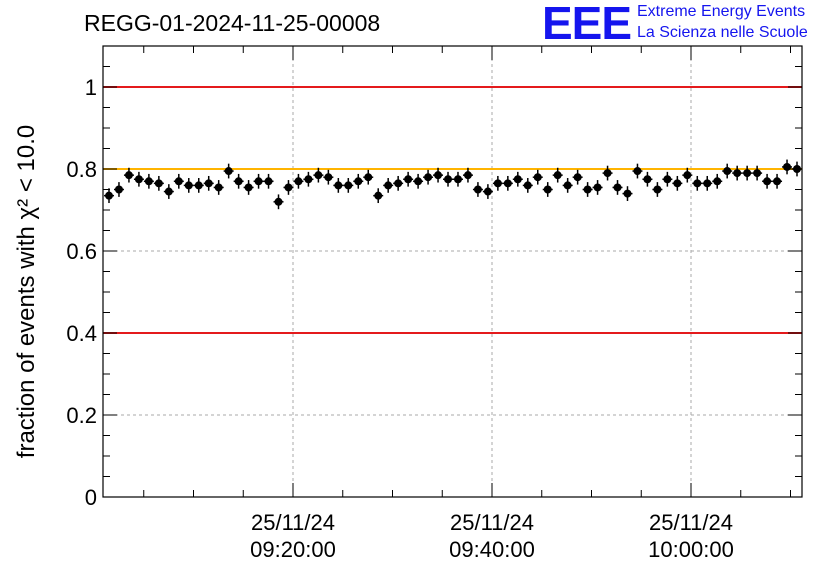 This screenshot has width=836, height=572. What do you see at coordinates (492, 549) in the screenshot?
I see `x-tick-time-label: 09:40:00` at bounding box center [492, 549].